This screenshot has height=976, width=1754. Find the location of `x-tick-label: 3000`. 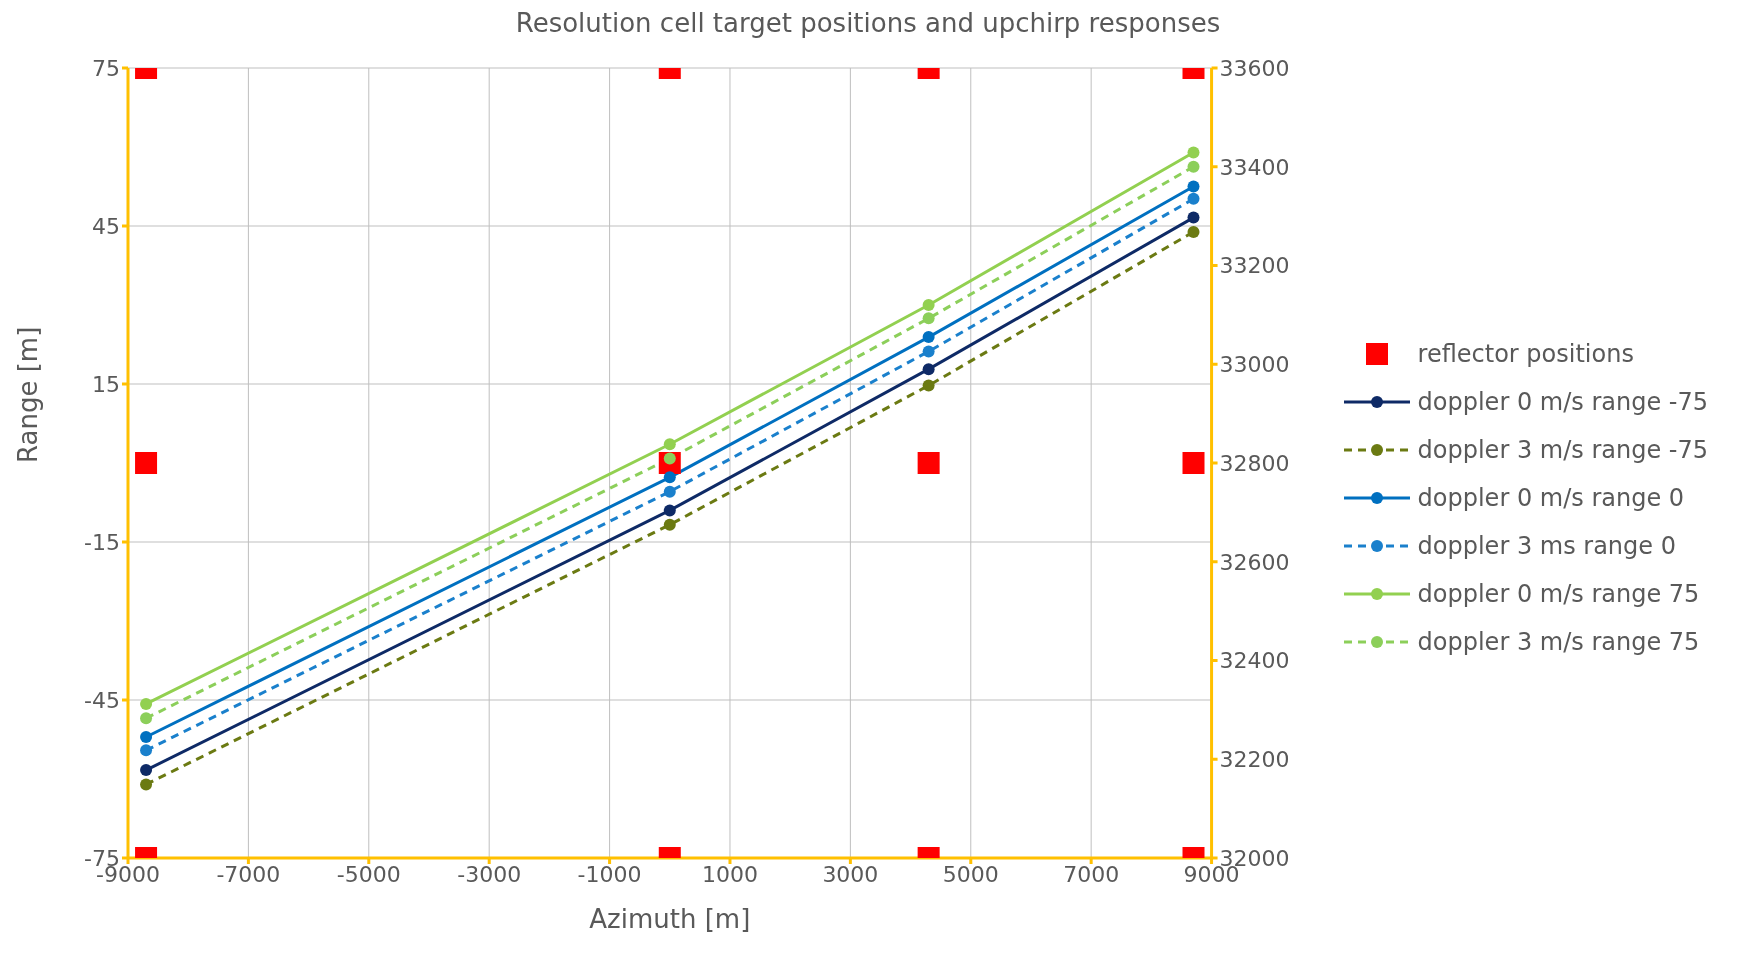

x-tick-label: 3000 is located at coordinates (850, 874).